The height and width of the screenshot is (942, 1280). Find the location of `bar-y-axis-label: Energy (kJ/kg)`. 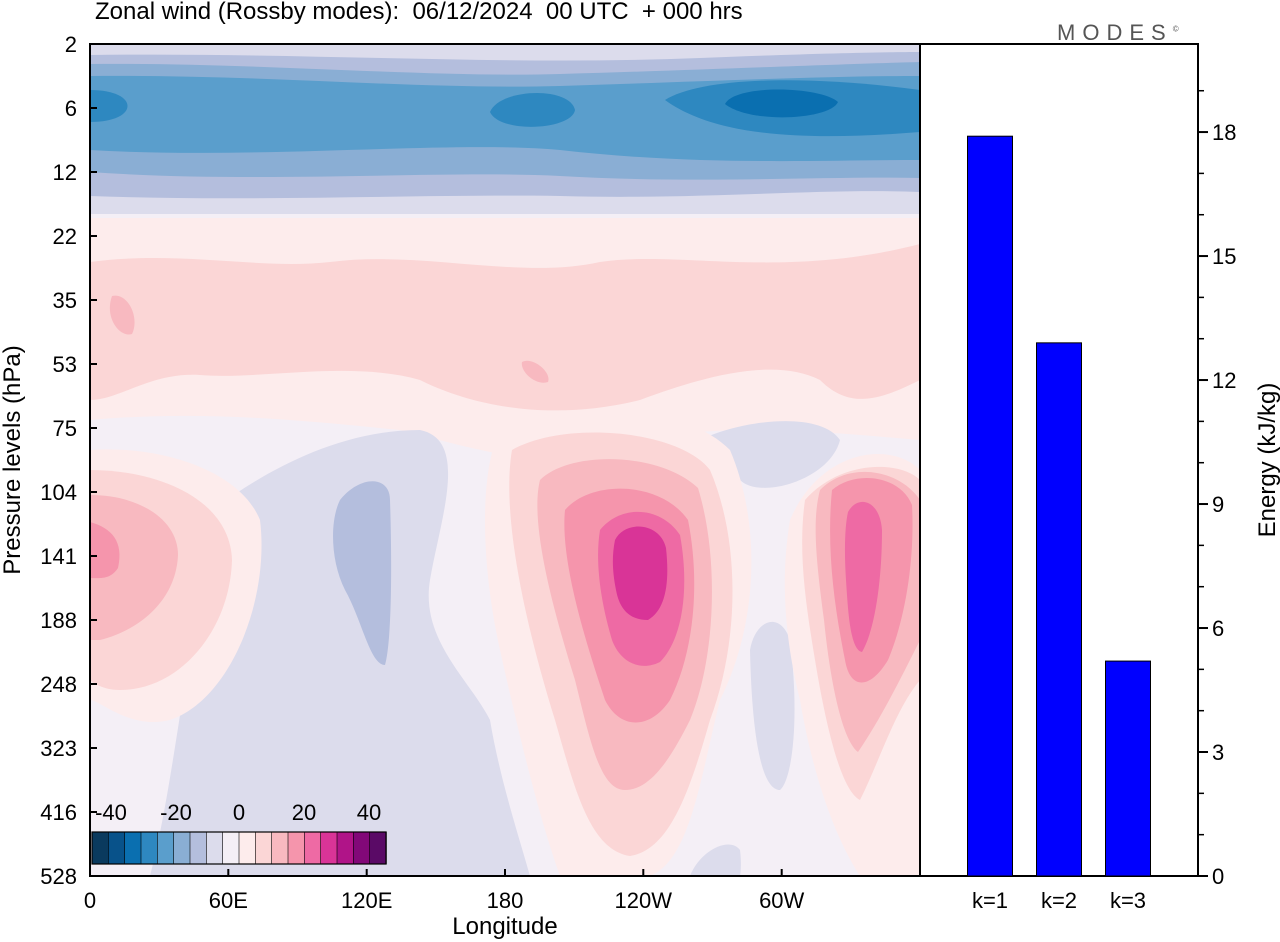

bar-y-axis-label: Energy (kJ/kg) is located at coordinates (1267, 460).